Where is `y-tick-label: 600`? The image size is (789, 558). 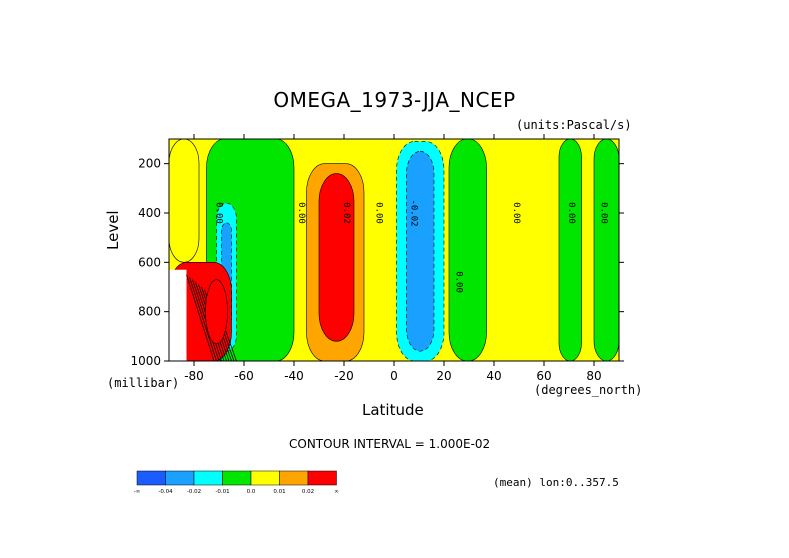 y-tick-label: 600 is located at coordinates (149, 262).